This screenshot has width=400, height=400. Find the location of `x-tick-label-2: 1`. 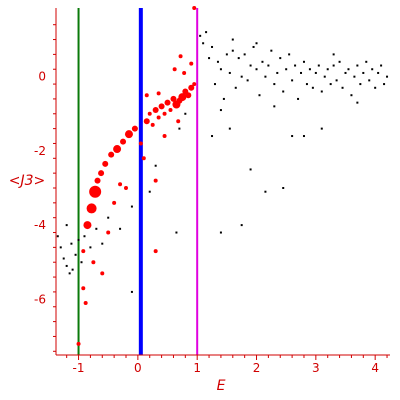

x-tick-label-2: 1 is located at coordinates (197, 368).